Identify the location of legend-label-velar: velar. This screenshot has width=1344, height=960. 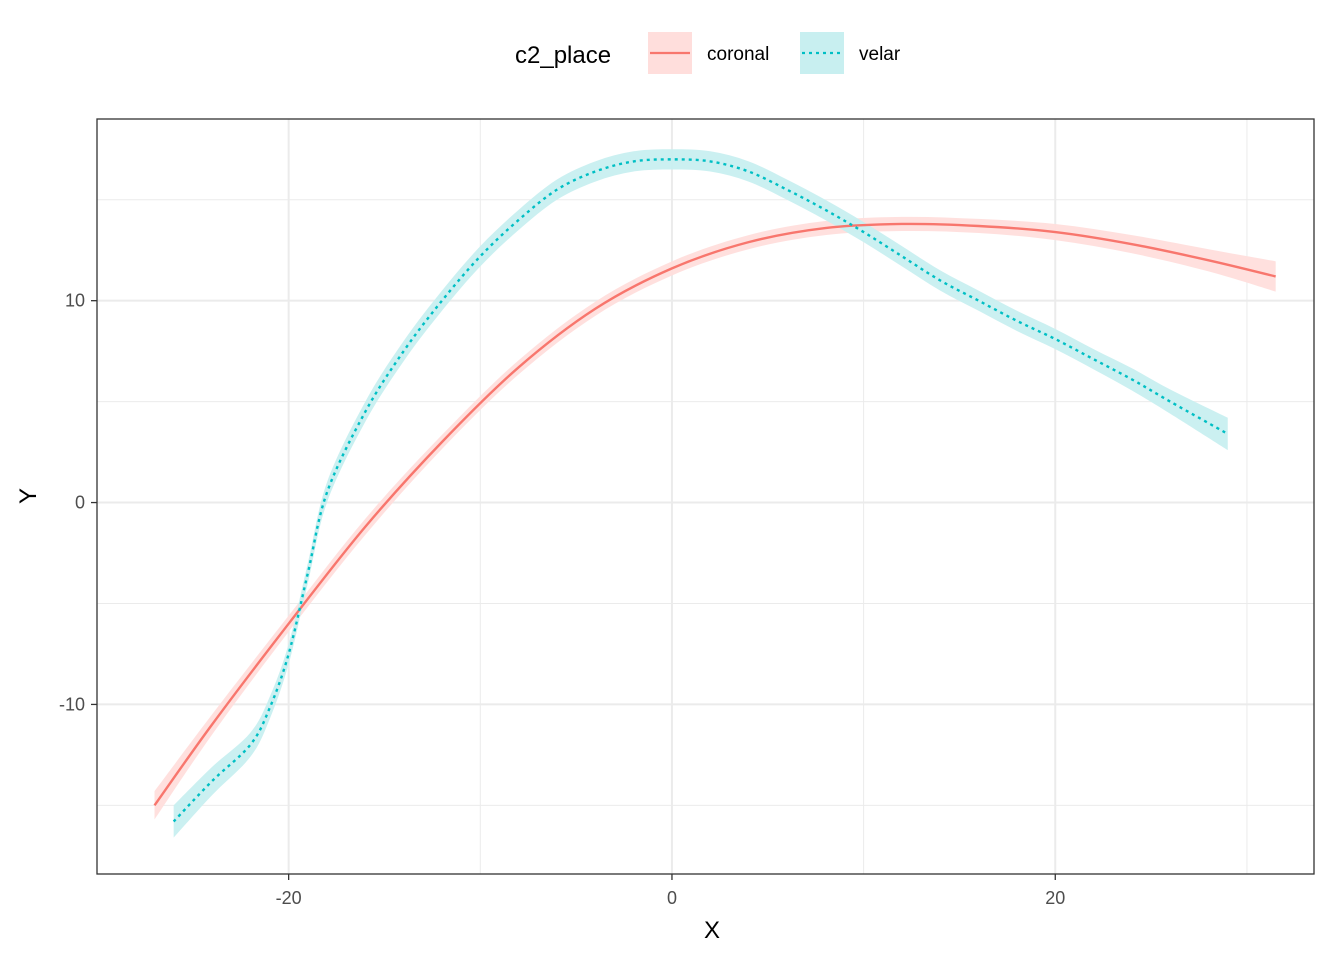
(880, 54).